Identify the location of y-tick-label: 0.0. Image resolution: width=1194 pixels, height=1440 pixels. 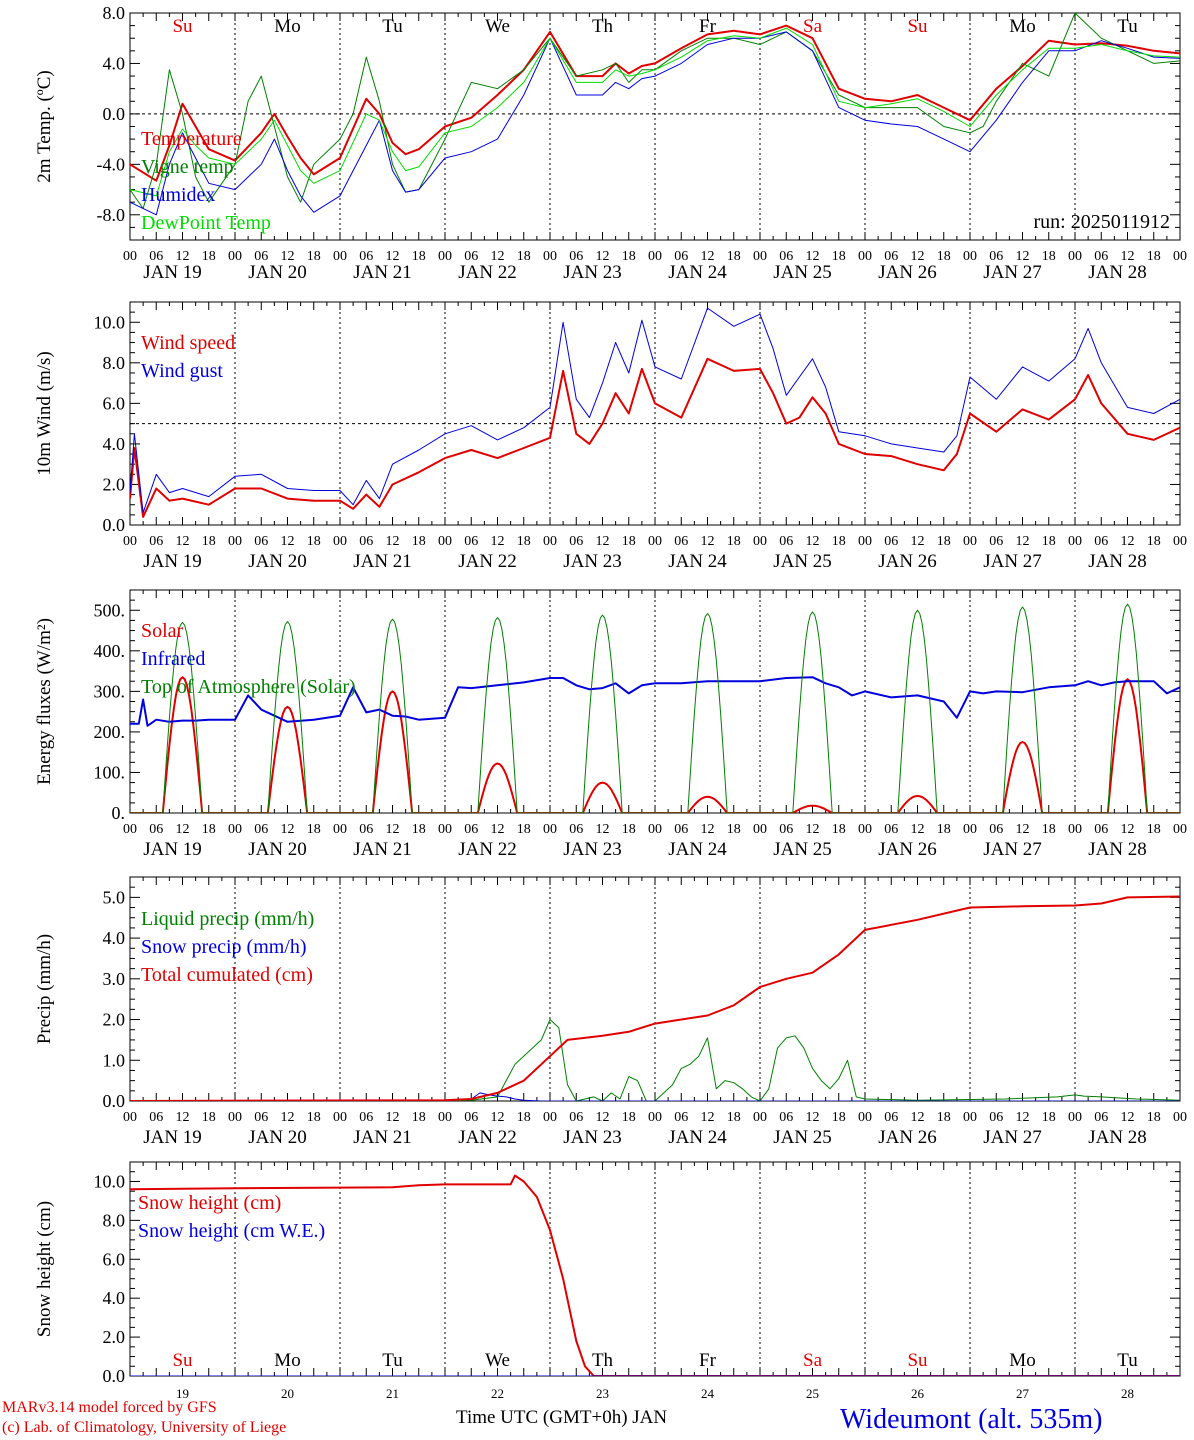
(114, 525).